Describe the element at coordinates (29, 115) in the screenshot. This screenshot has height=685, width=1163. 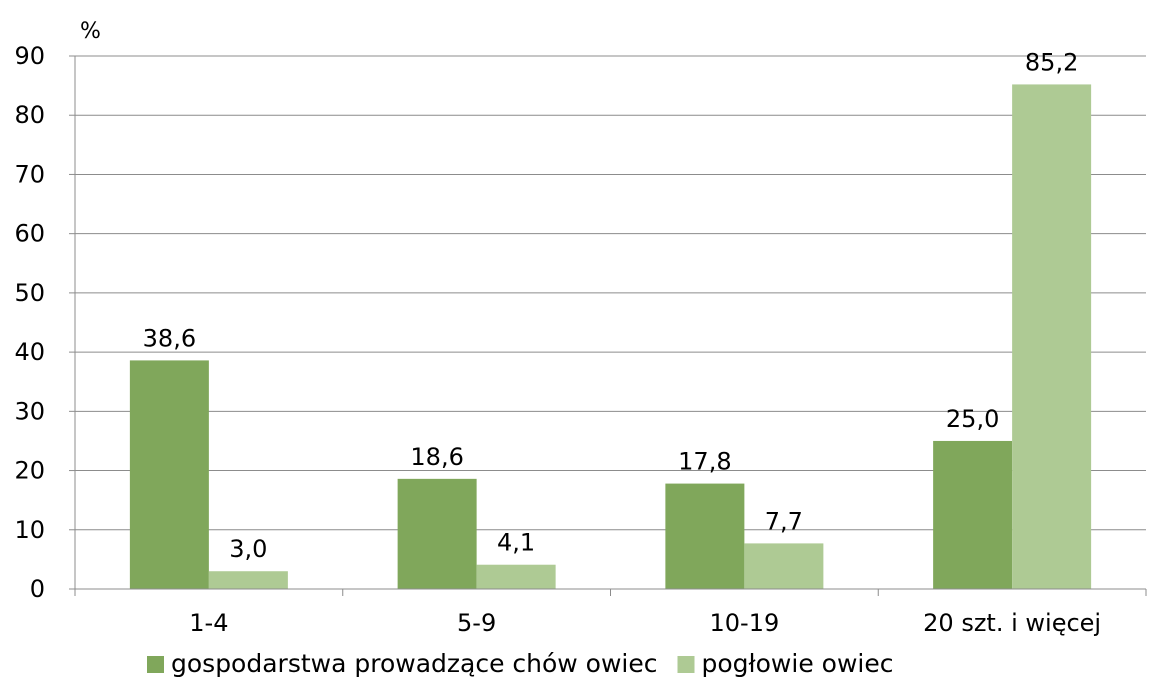
I see `y-tick-label: 80` at that location.